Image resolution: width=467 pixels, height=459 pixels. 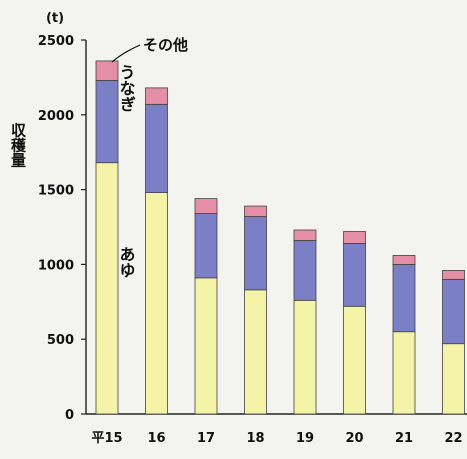 What do you see at coordinates (60, 340) in the screenshot?
I see `y-tick-label: 500` at bounding box center [60, 340].